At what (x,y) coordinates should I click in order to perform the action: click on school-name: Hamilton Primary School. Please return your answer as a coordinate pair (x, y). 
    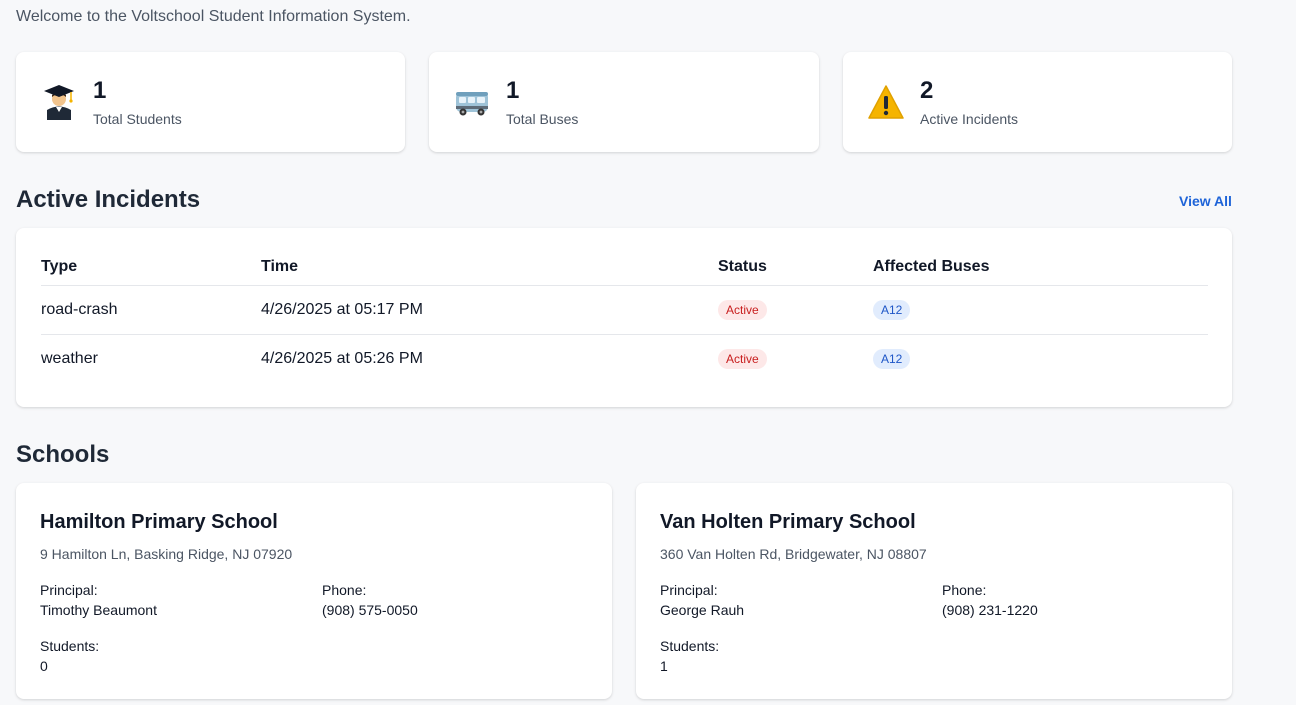
    Looking at the image, I should click on (159, 522).